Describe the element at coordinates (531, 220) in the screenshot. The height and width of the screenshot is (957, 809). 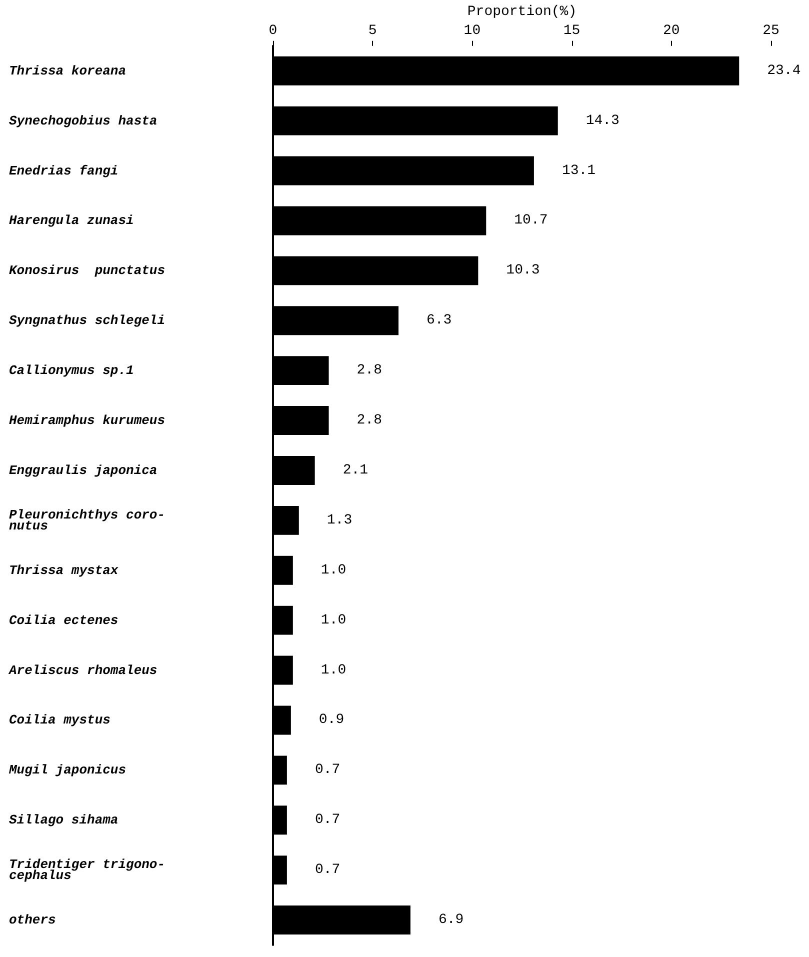
I see `data-label: 10.7` at that location.